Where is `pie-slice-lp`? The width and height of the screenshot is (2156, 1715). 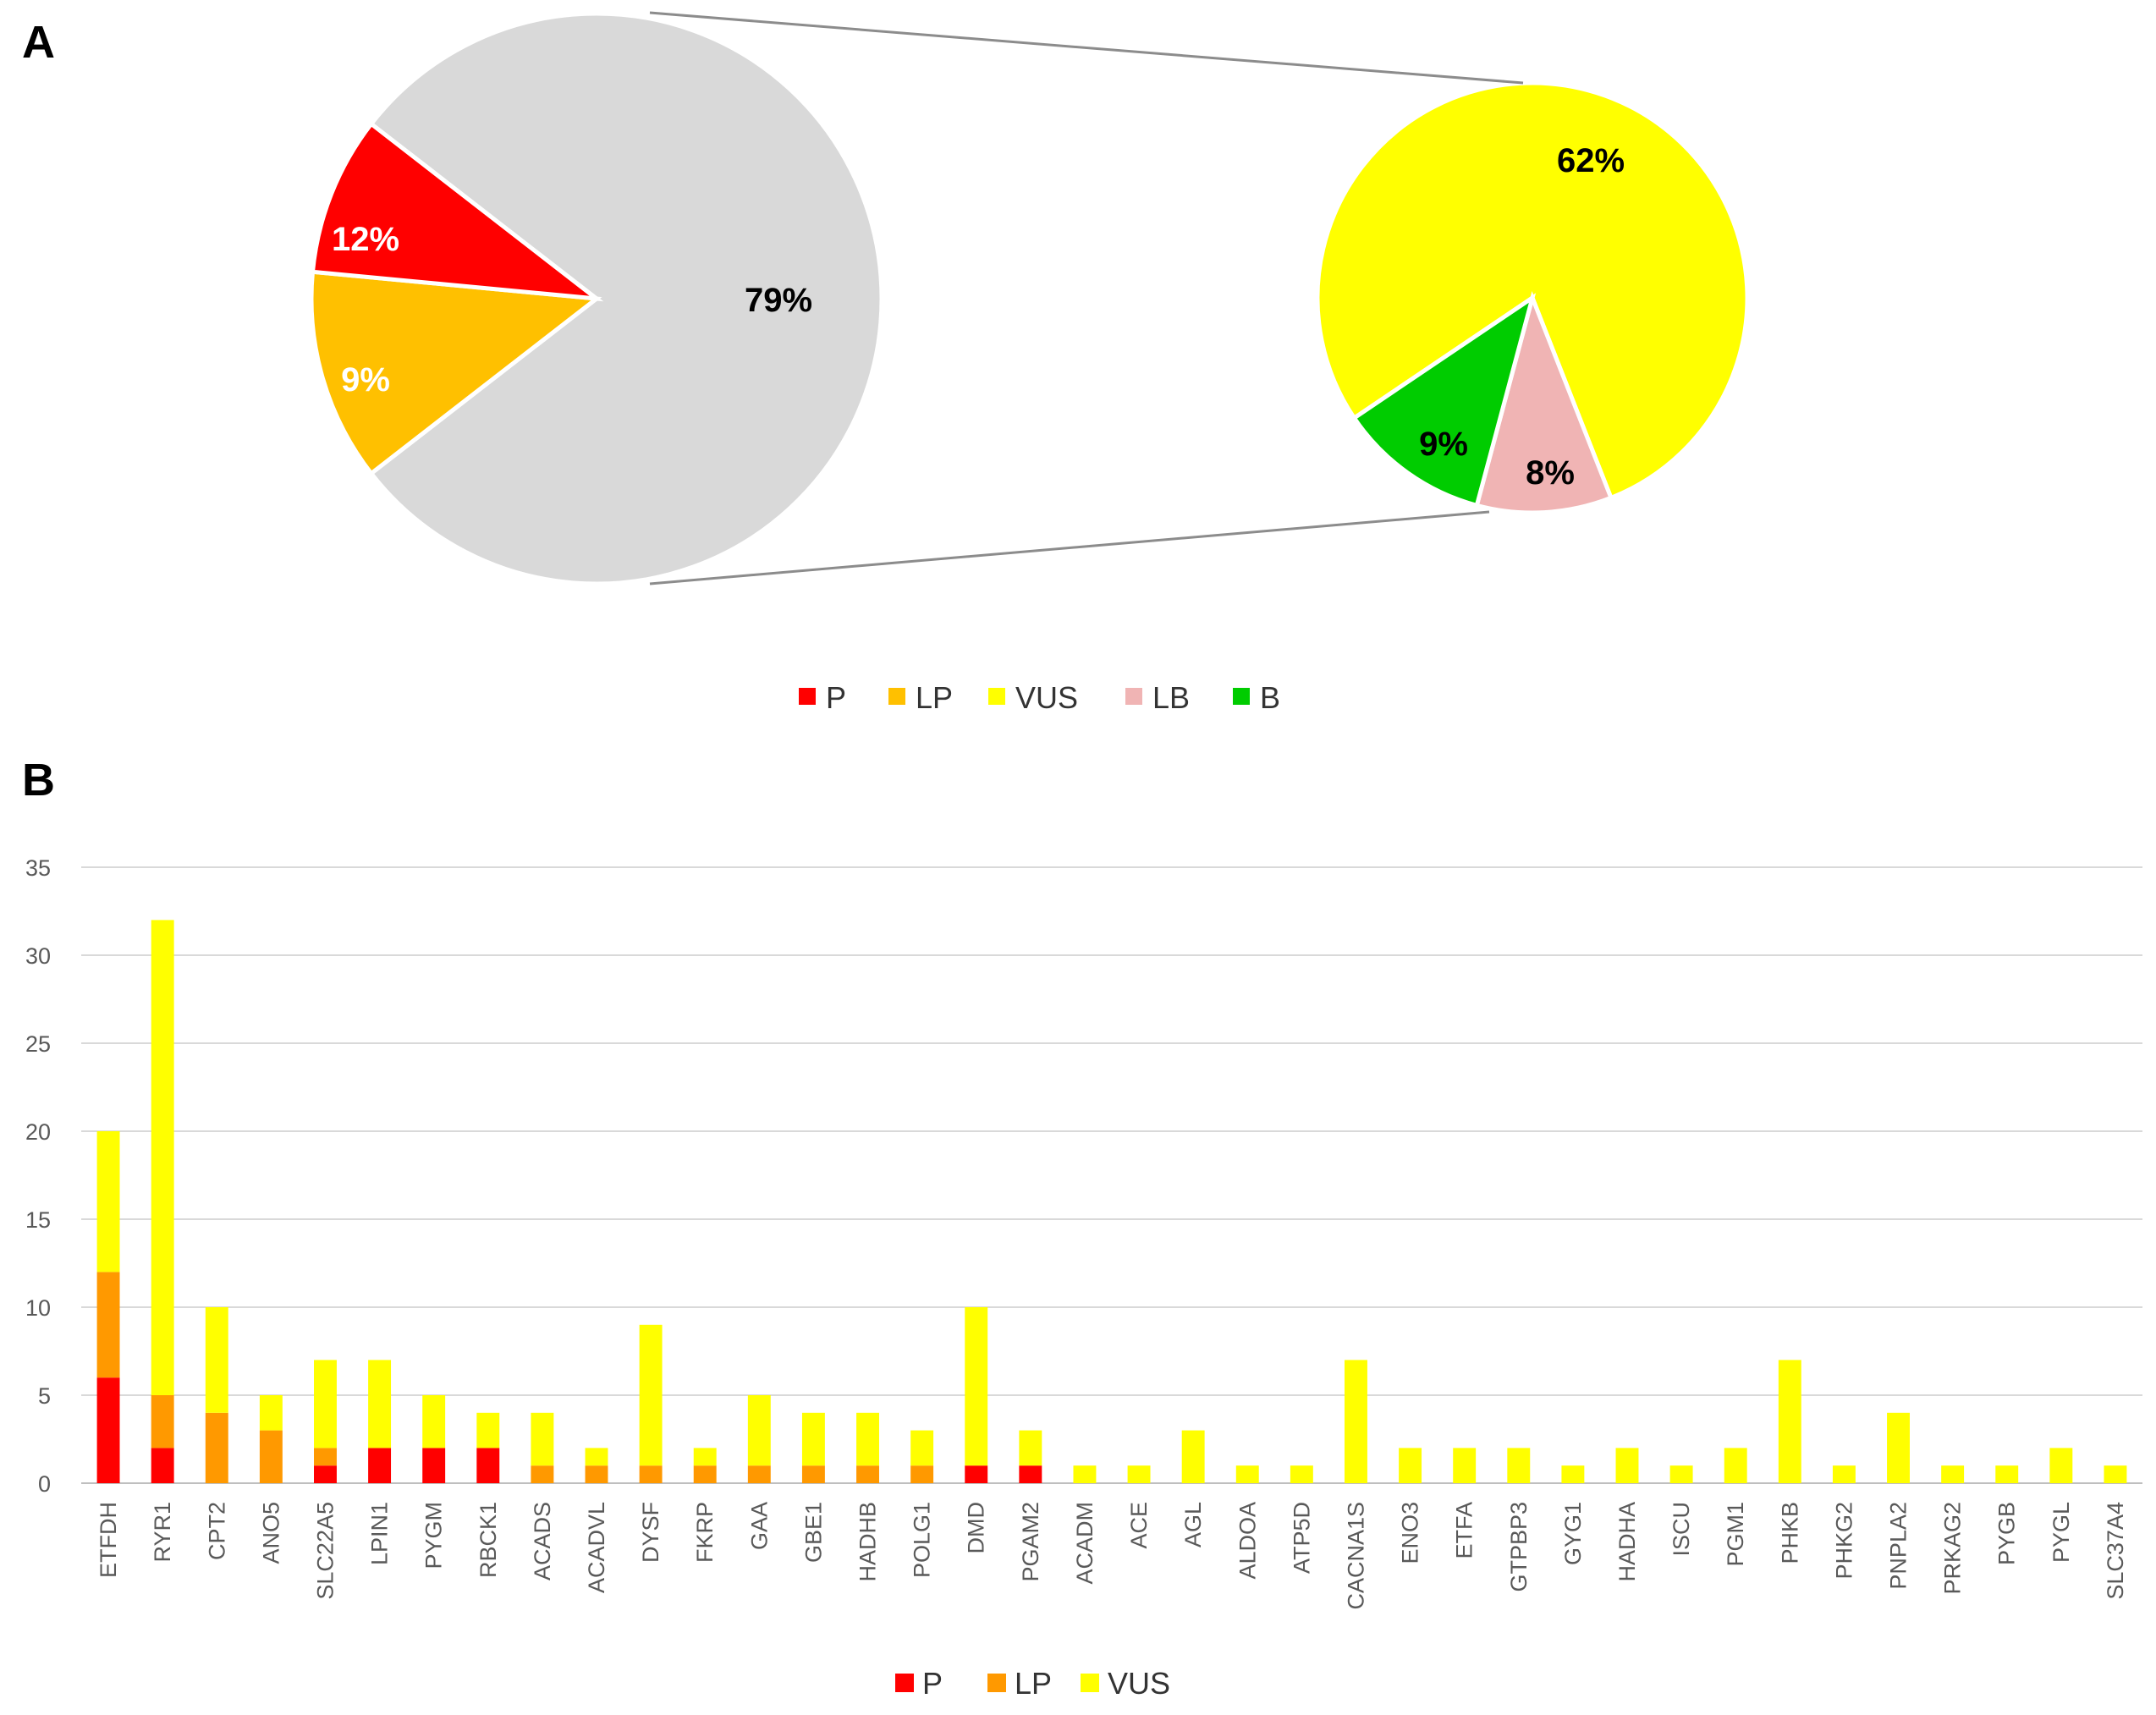
pie-slice-lp is located at coordinates (456, 373).